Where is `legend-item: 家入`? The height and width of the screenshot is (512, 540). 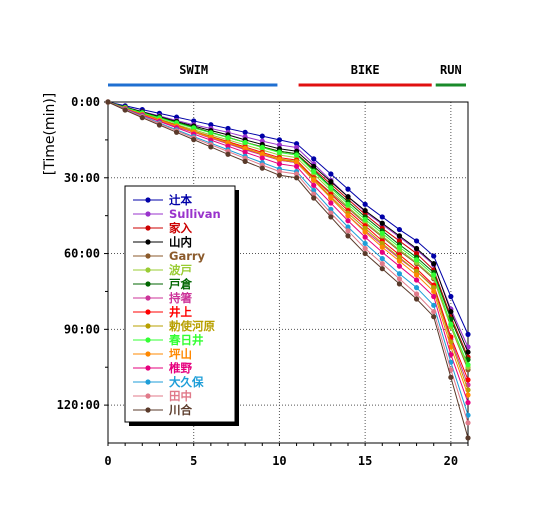 legend-item: 家入 is located at coordinates (162, 228).